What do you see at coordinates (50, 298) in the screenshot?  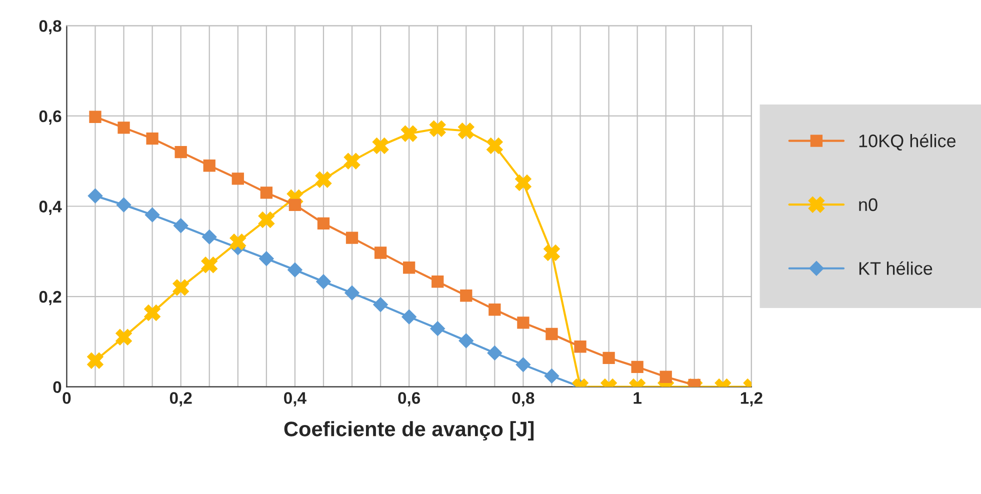 I see `y-tick-label: 0,2` at bounding box center [50, 298].